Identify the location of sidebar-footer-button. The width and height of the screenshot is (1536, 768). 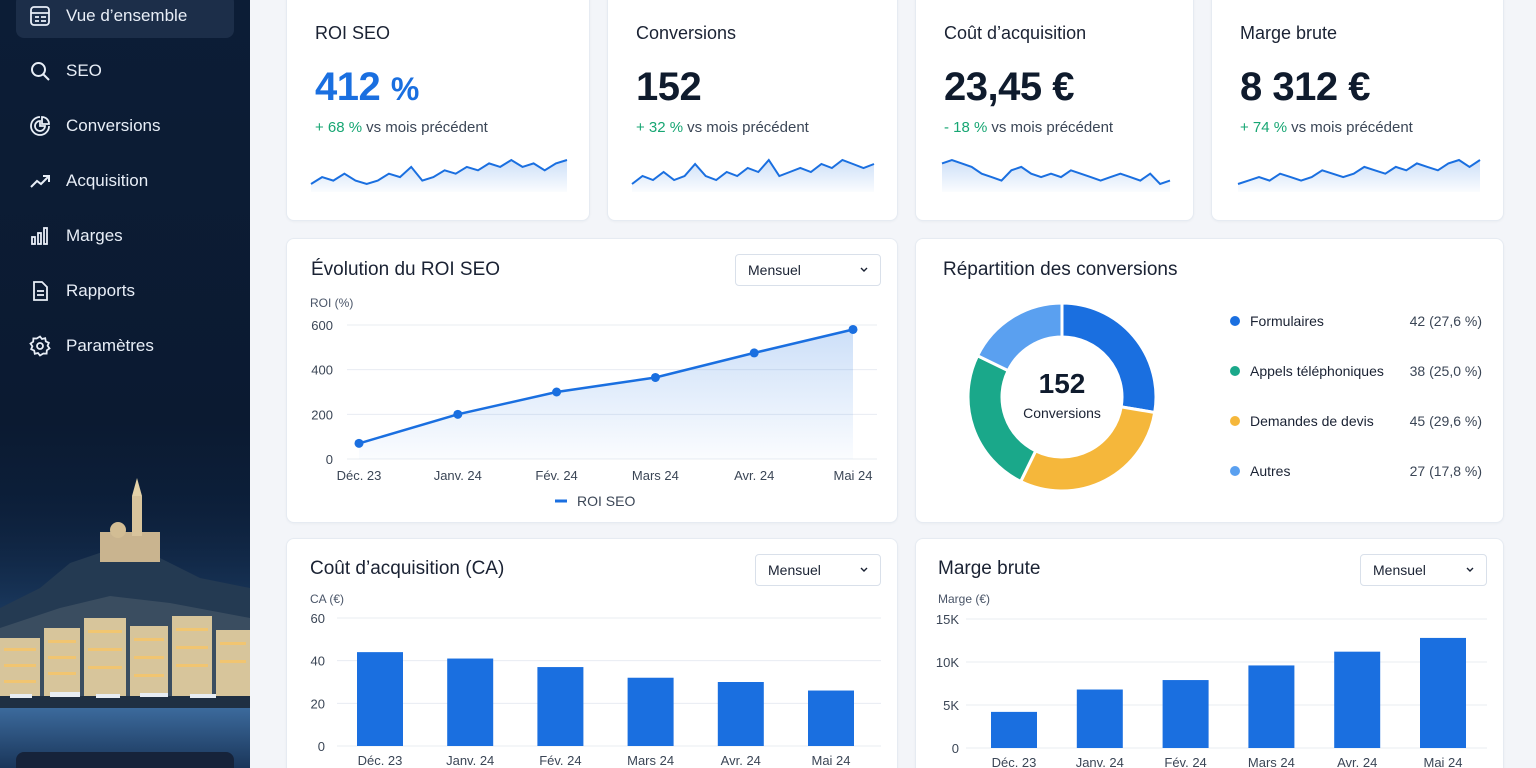
(125, 760).